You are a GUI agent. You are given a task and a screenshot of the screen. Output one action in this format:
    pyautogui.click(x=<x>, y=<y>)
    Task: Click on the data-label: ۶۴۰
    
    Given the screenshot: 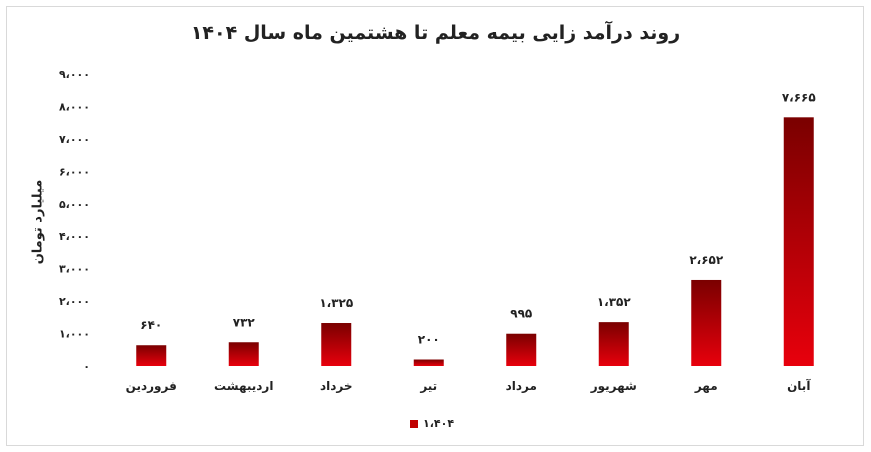 What is the action you would take?
    pyautogui.click(x=151, y=325)
    